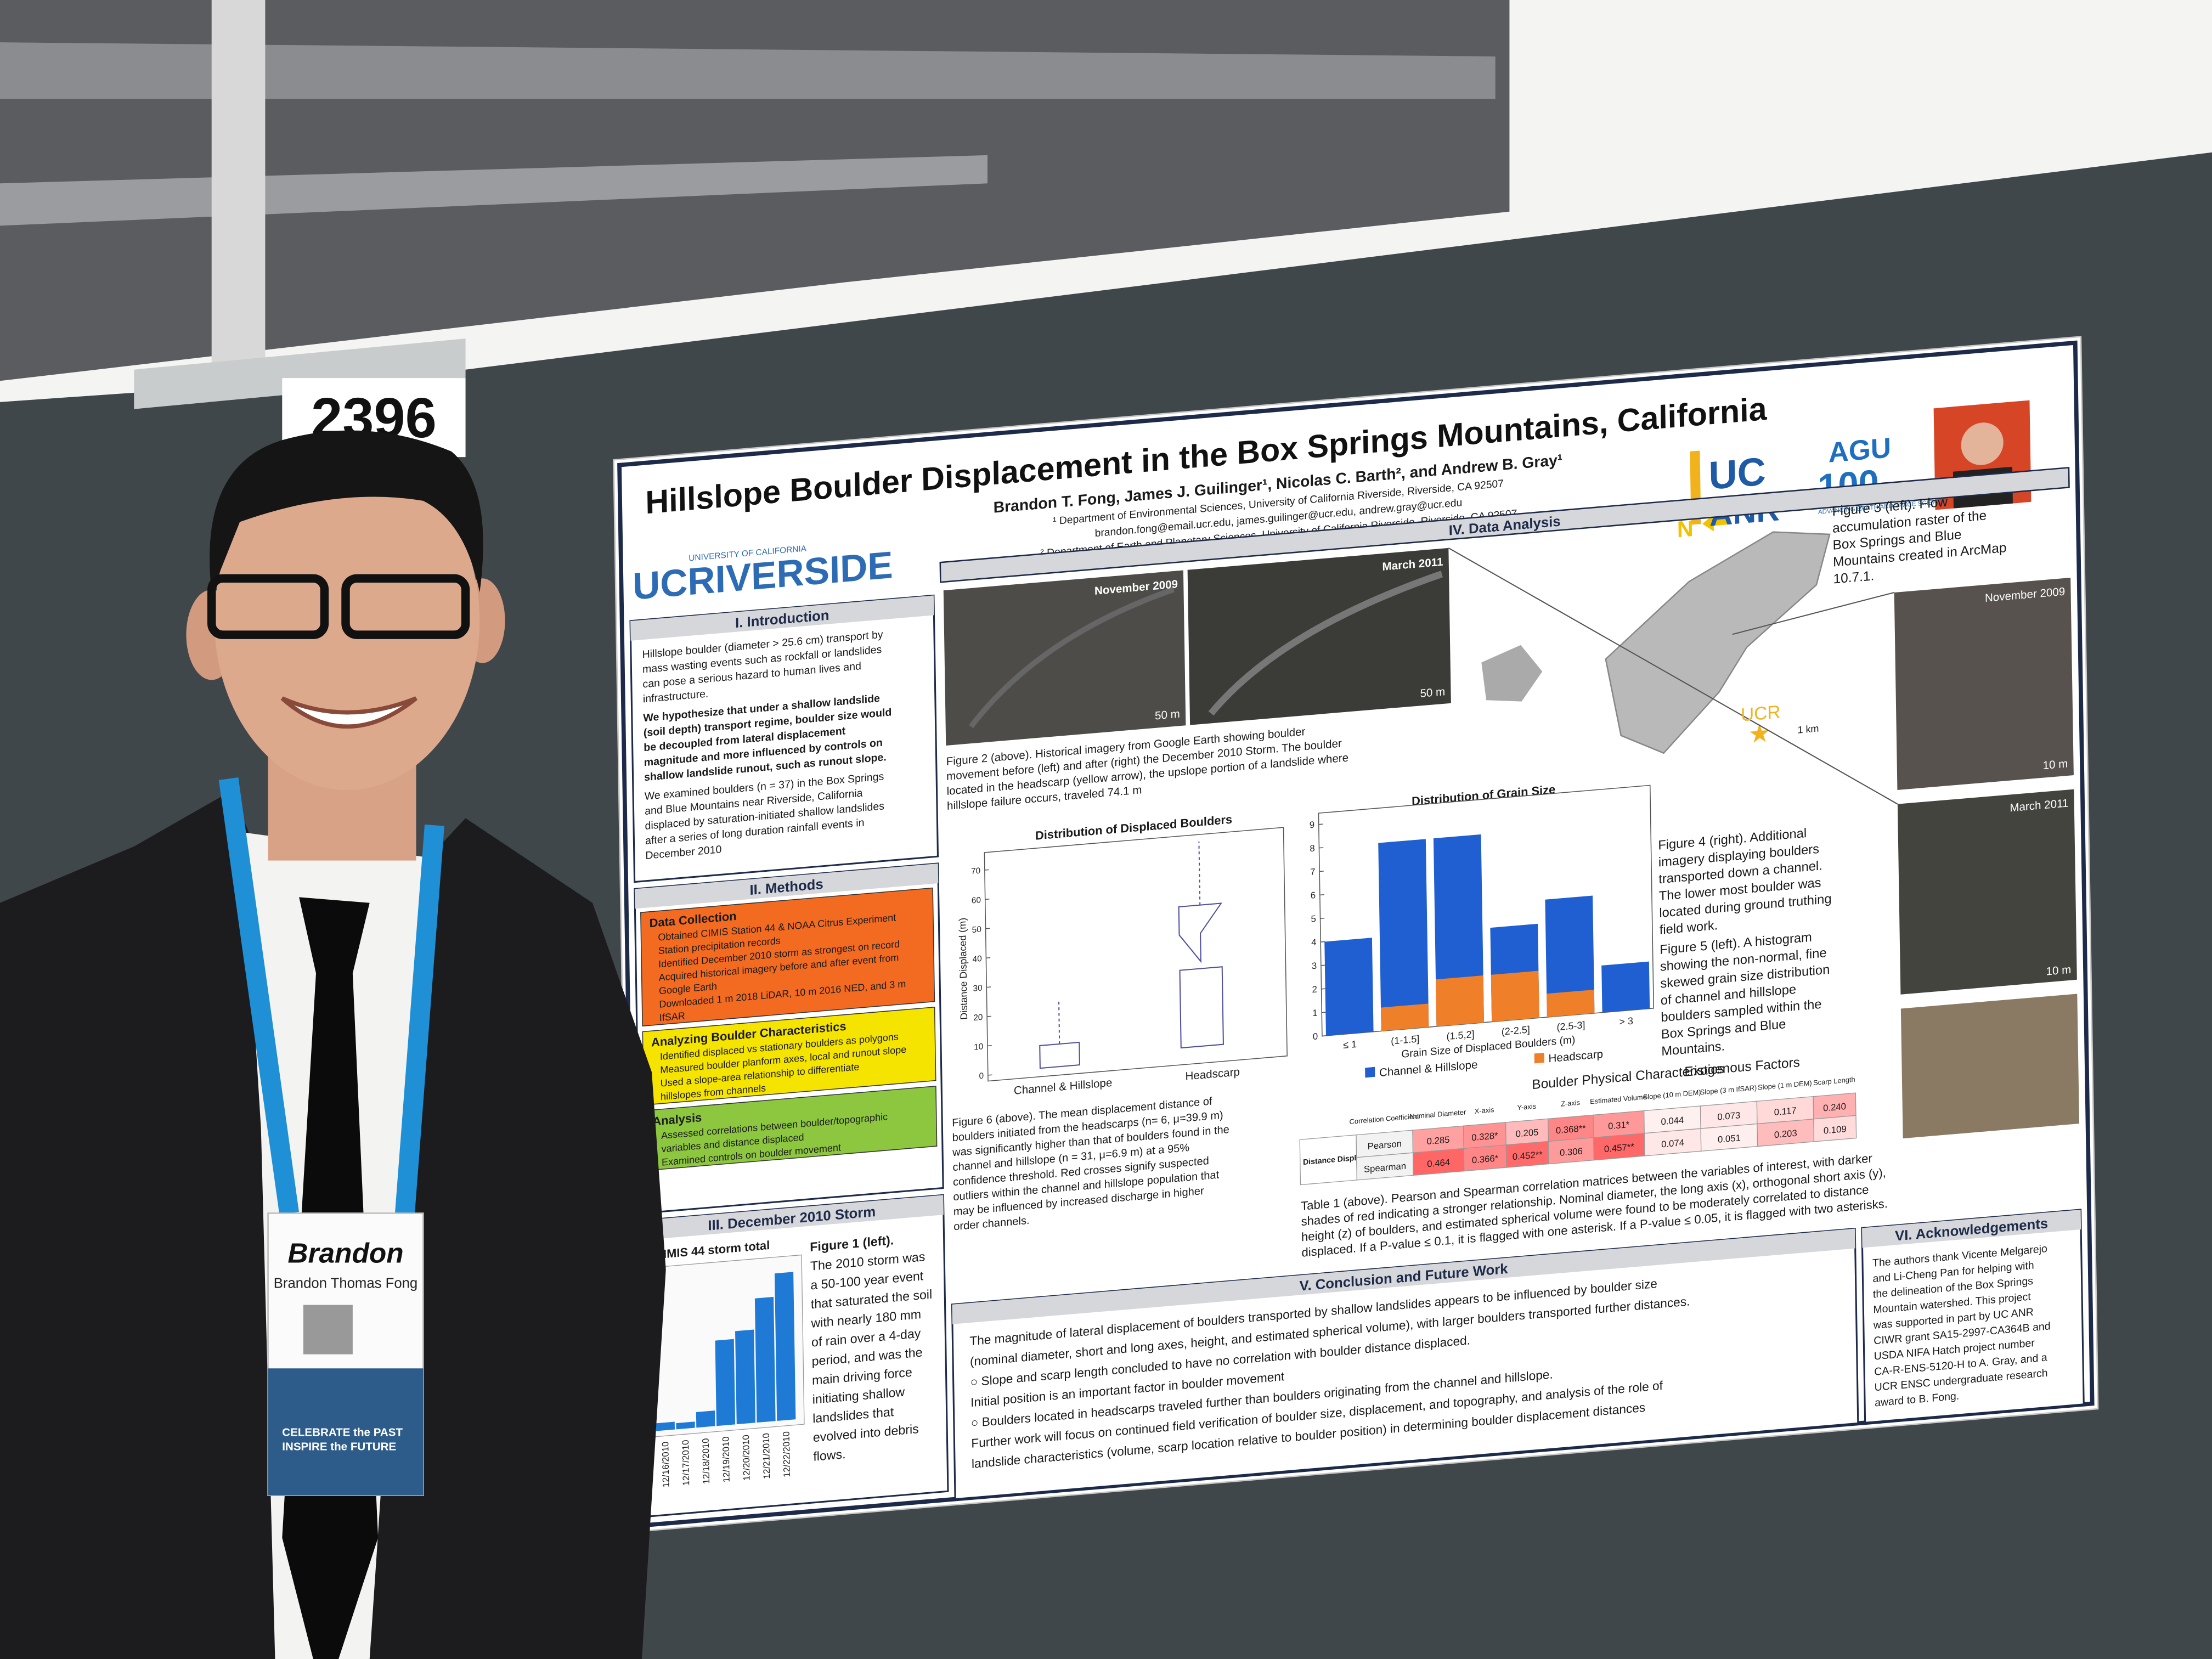 The image size is (2212, 1659). Describe the element at coordinates (1672, 1143) in the screenshot. I see `table-cell-text: 0.074` at that location.